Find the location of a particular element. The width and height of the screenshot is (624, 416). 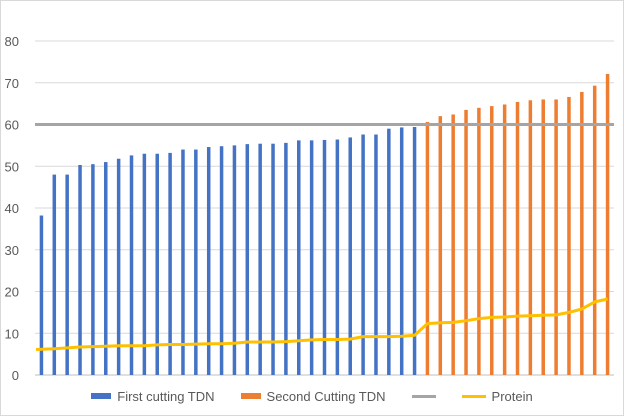

y-tick-label: 70 is located at coordinates (12, 83).